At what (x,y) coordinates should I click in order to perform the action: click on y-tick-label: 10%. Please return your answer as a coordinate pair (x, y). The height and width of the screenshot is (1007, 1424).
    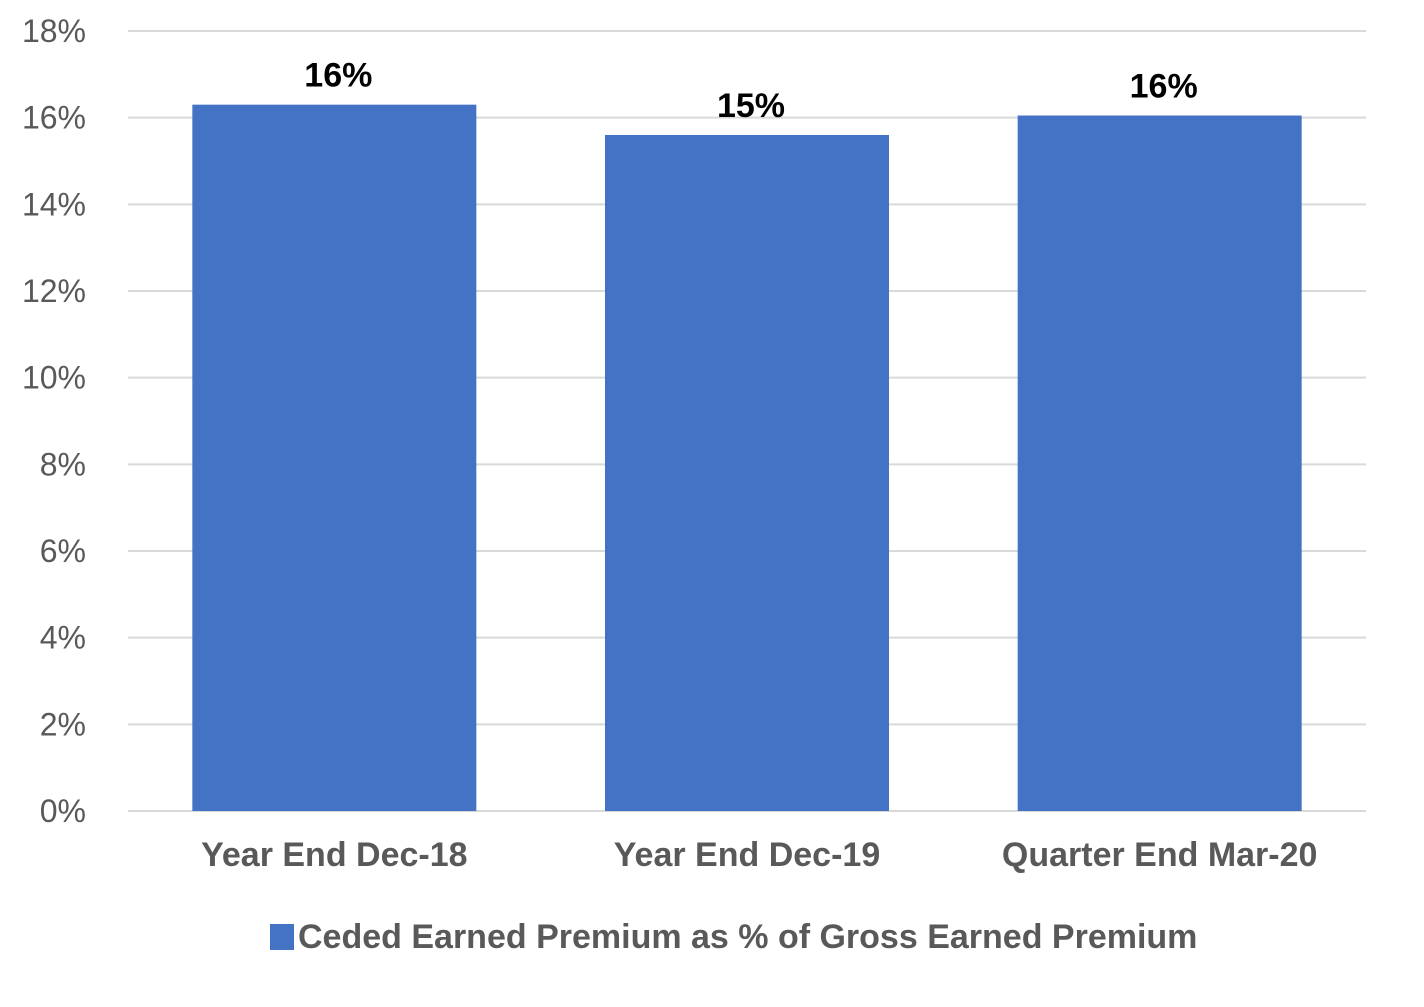
    Looking at the image, I should click on (54, 378).